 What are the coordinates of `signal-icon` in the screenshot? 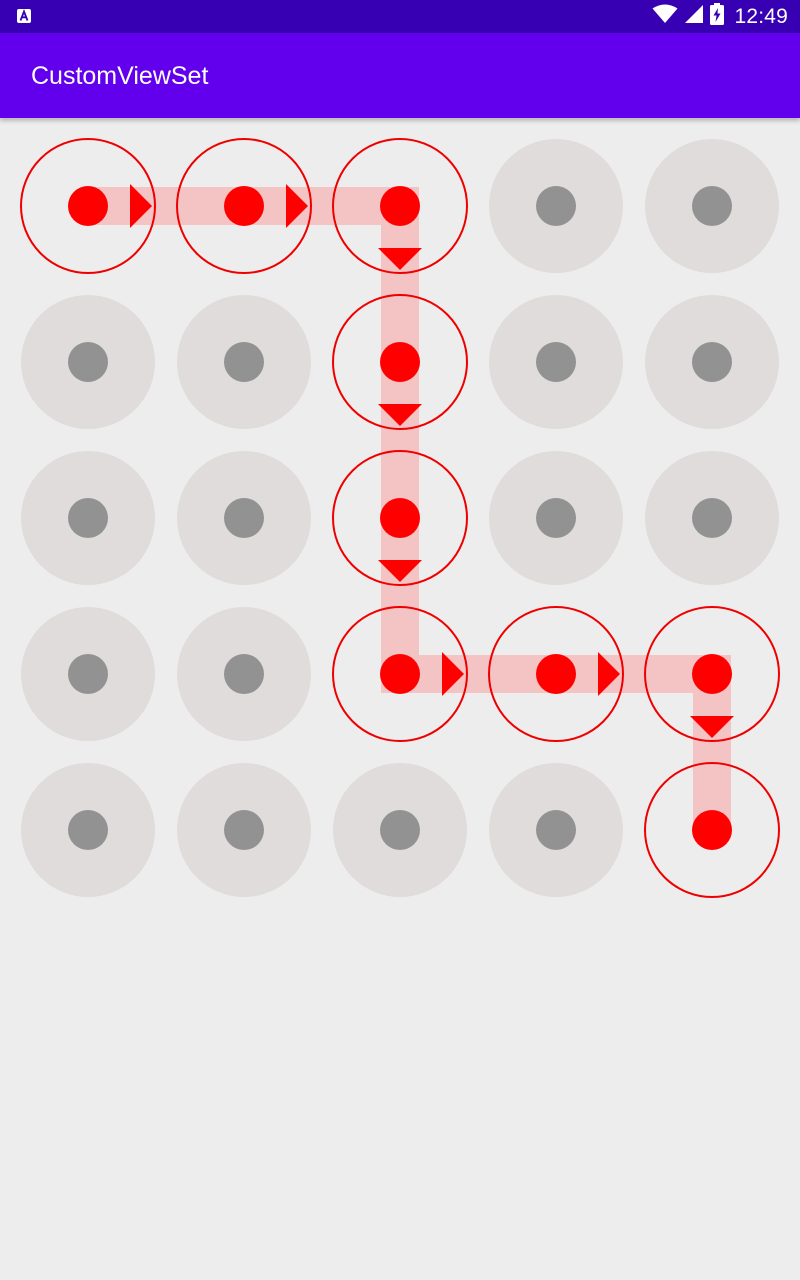 It's located at (694, 16).